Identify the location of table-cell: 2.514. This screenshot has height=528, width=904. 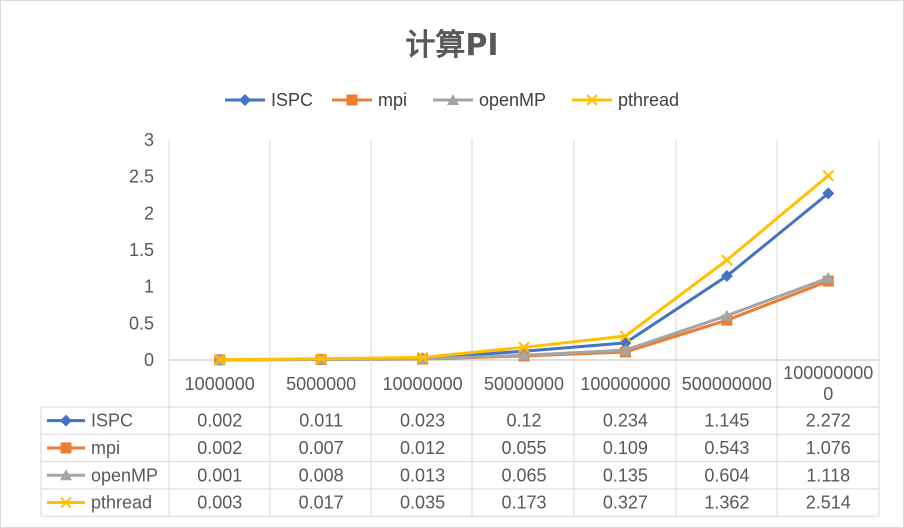
(828, 503).